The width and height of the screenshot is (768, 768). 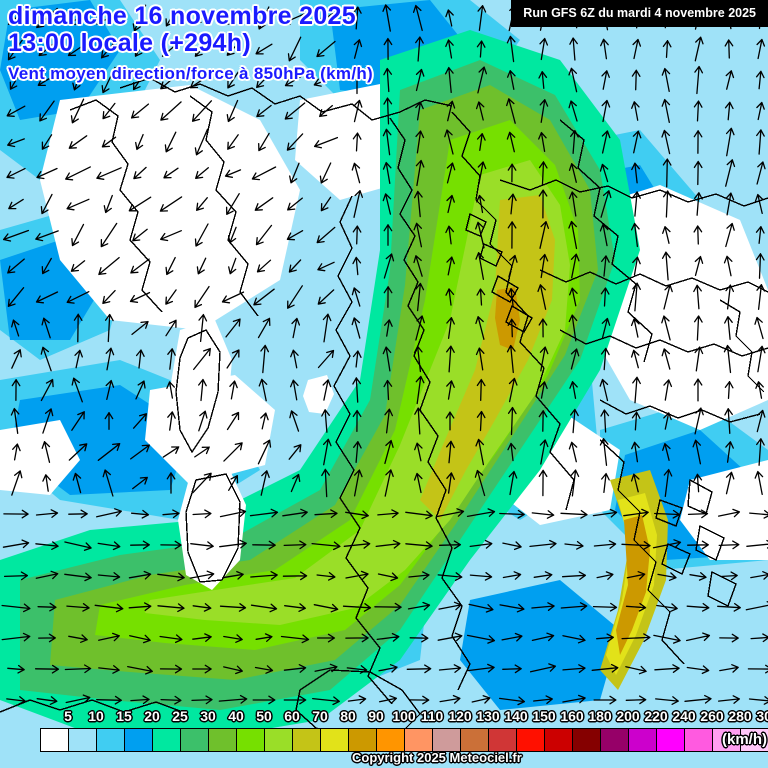 I want to click on colorbar-tick-label: 100, so click(x=404, y=716).